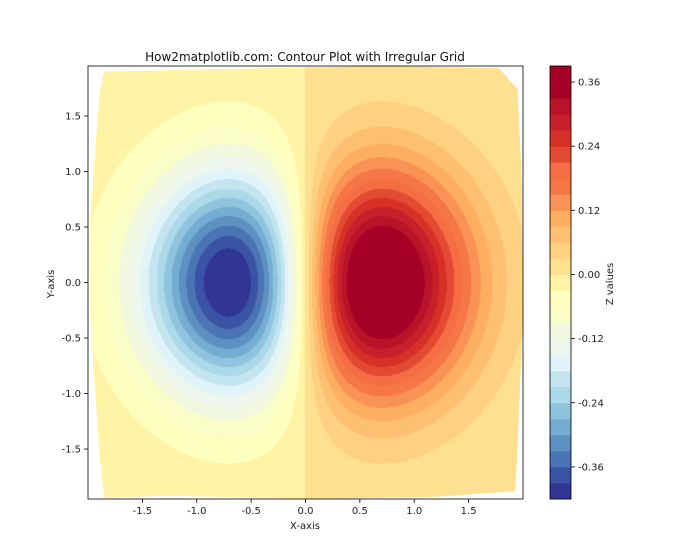 The height and width of the screenshot is (560, 700). I want to click on x-tick-label: -1.5, so click(143, 511).